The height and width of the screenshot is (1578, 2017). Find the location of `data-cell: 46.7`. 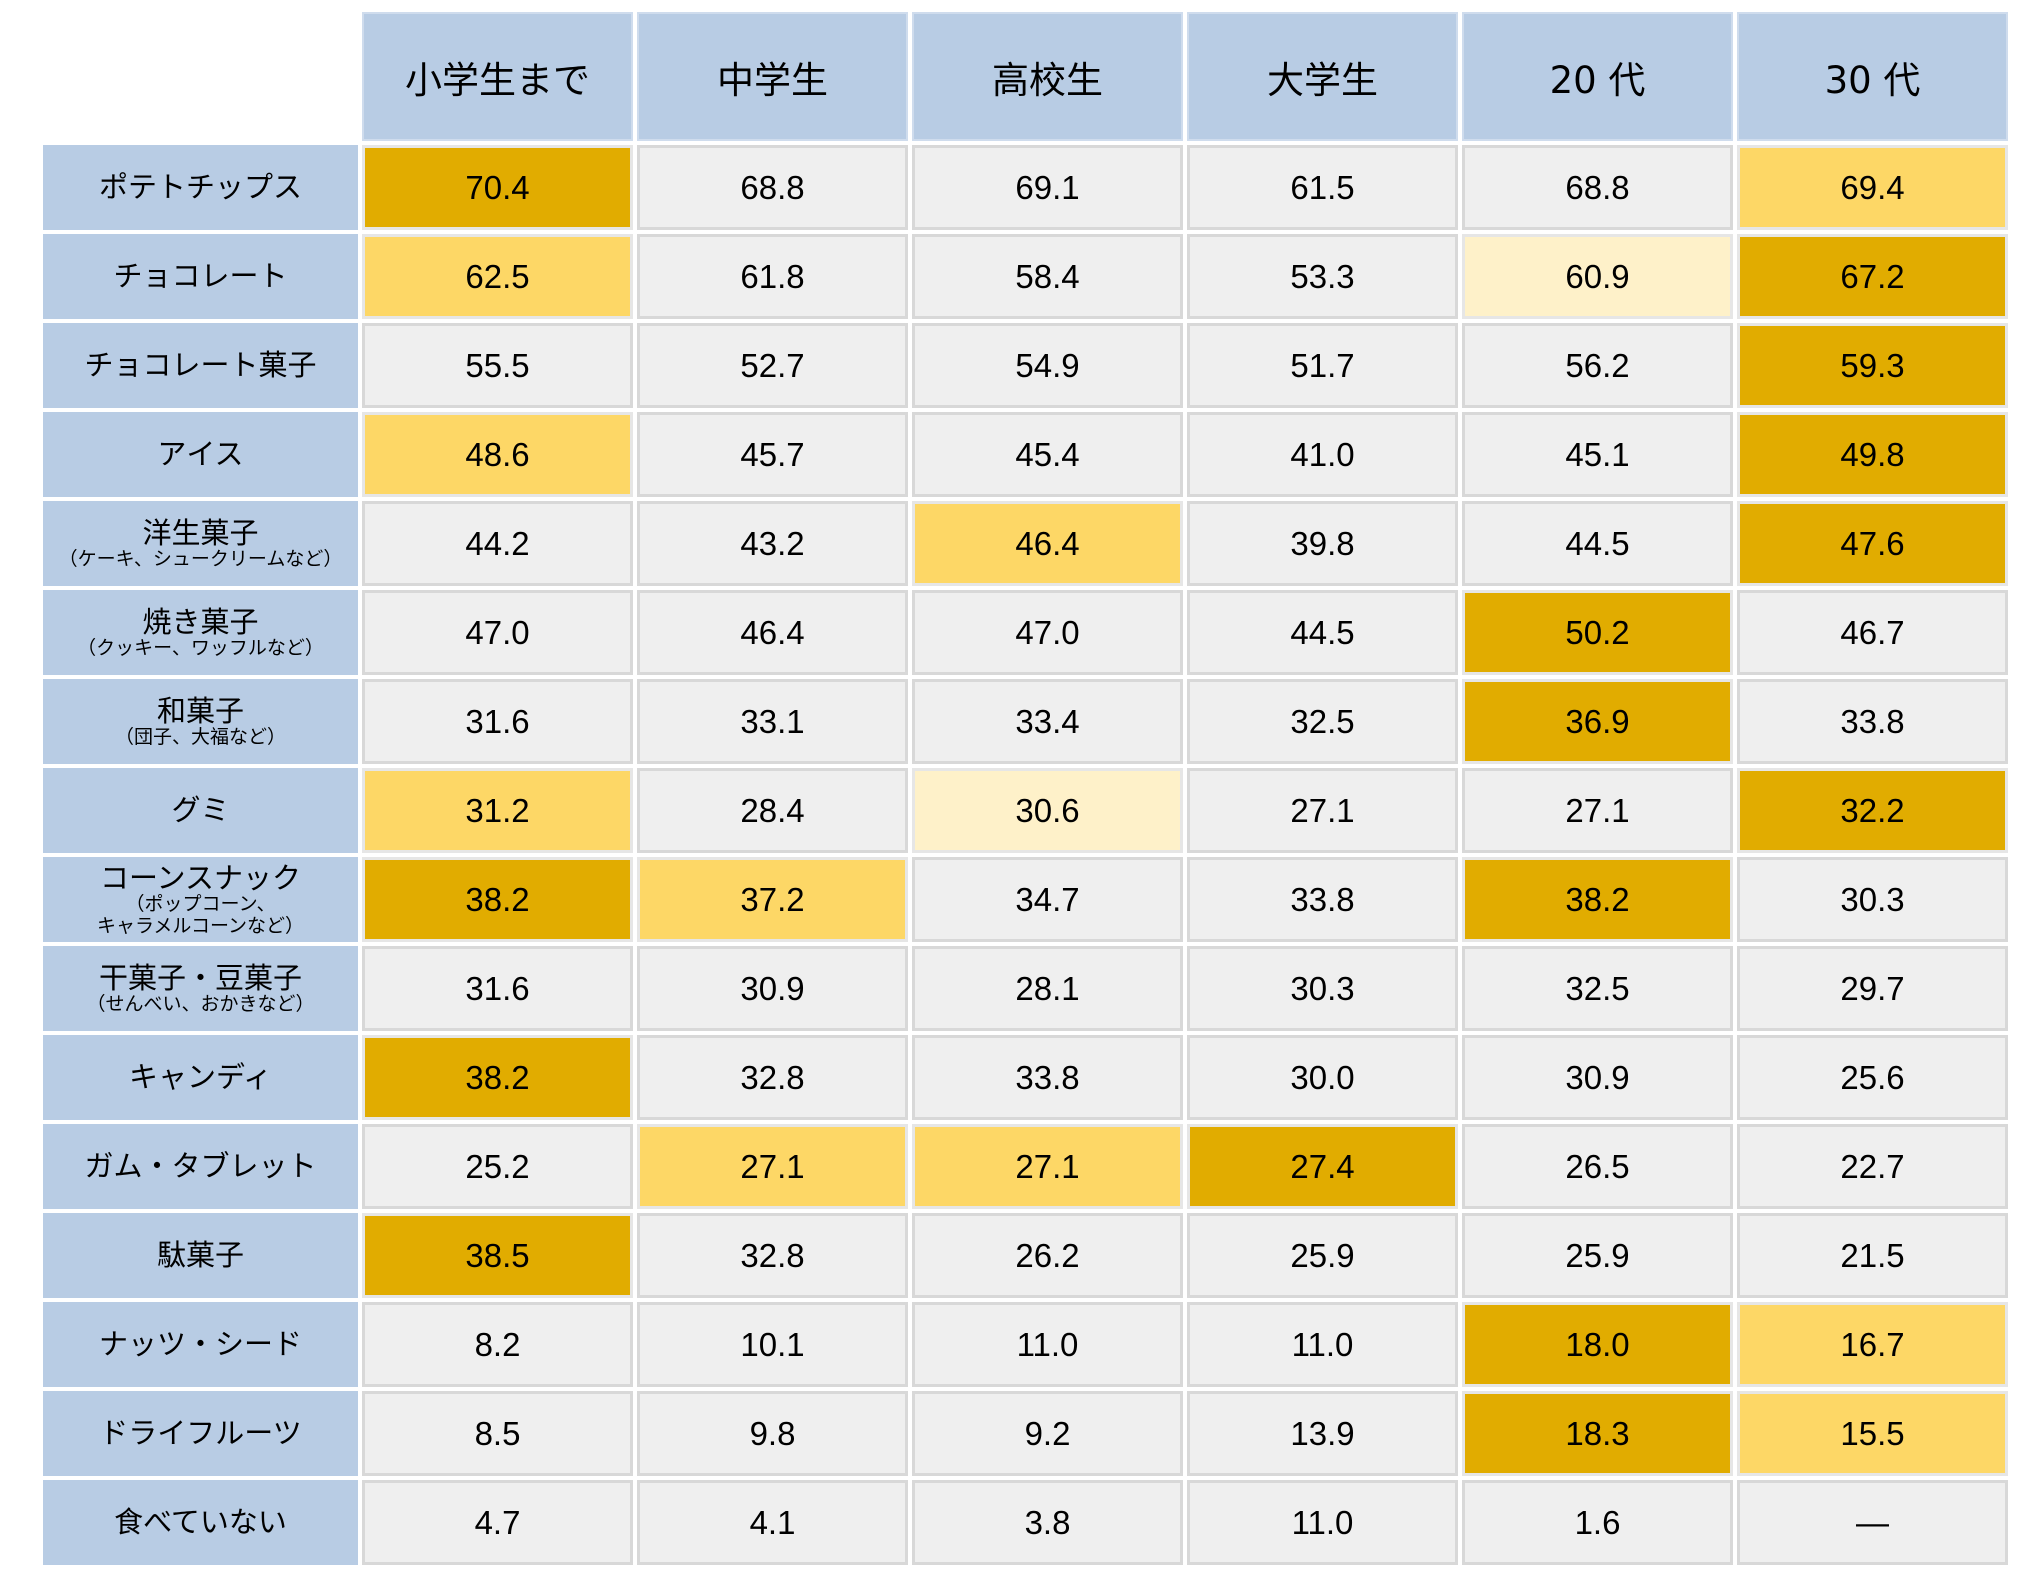

data-cell: 46.7 is located at coordinates (1872, 632).